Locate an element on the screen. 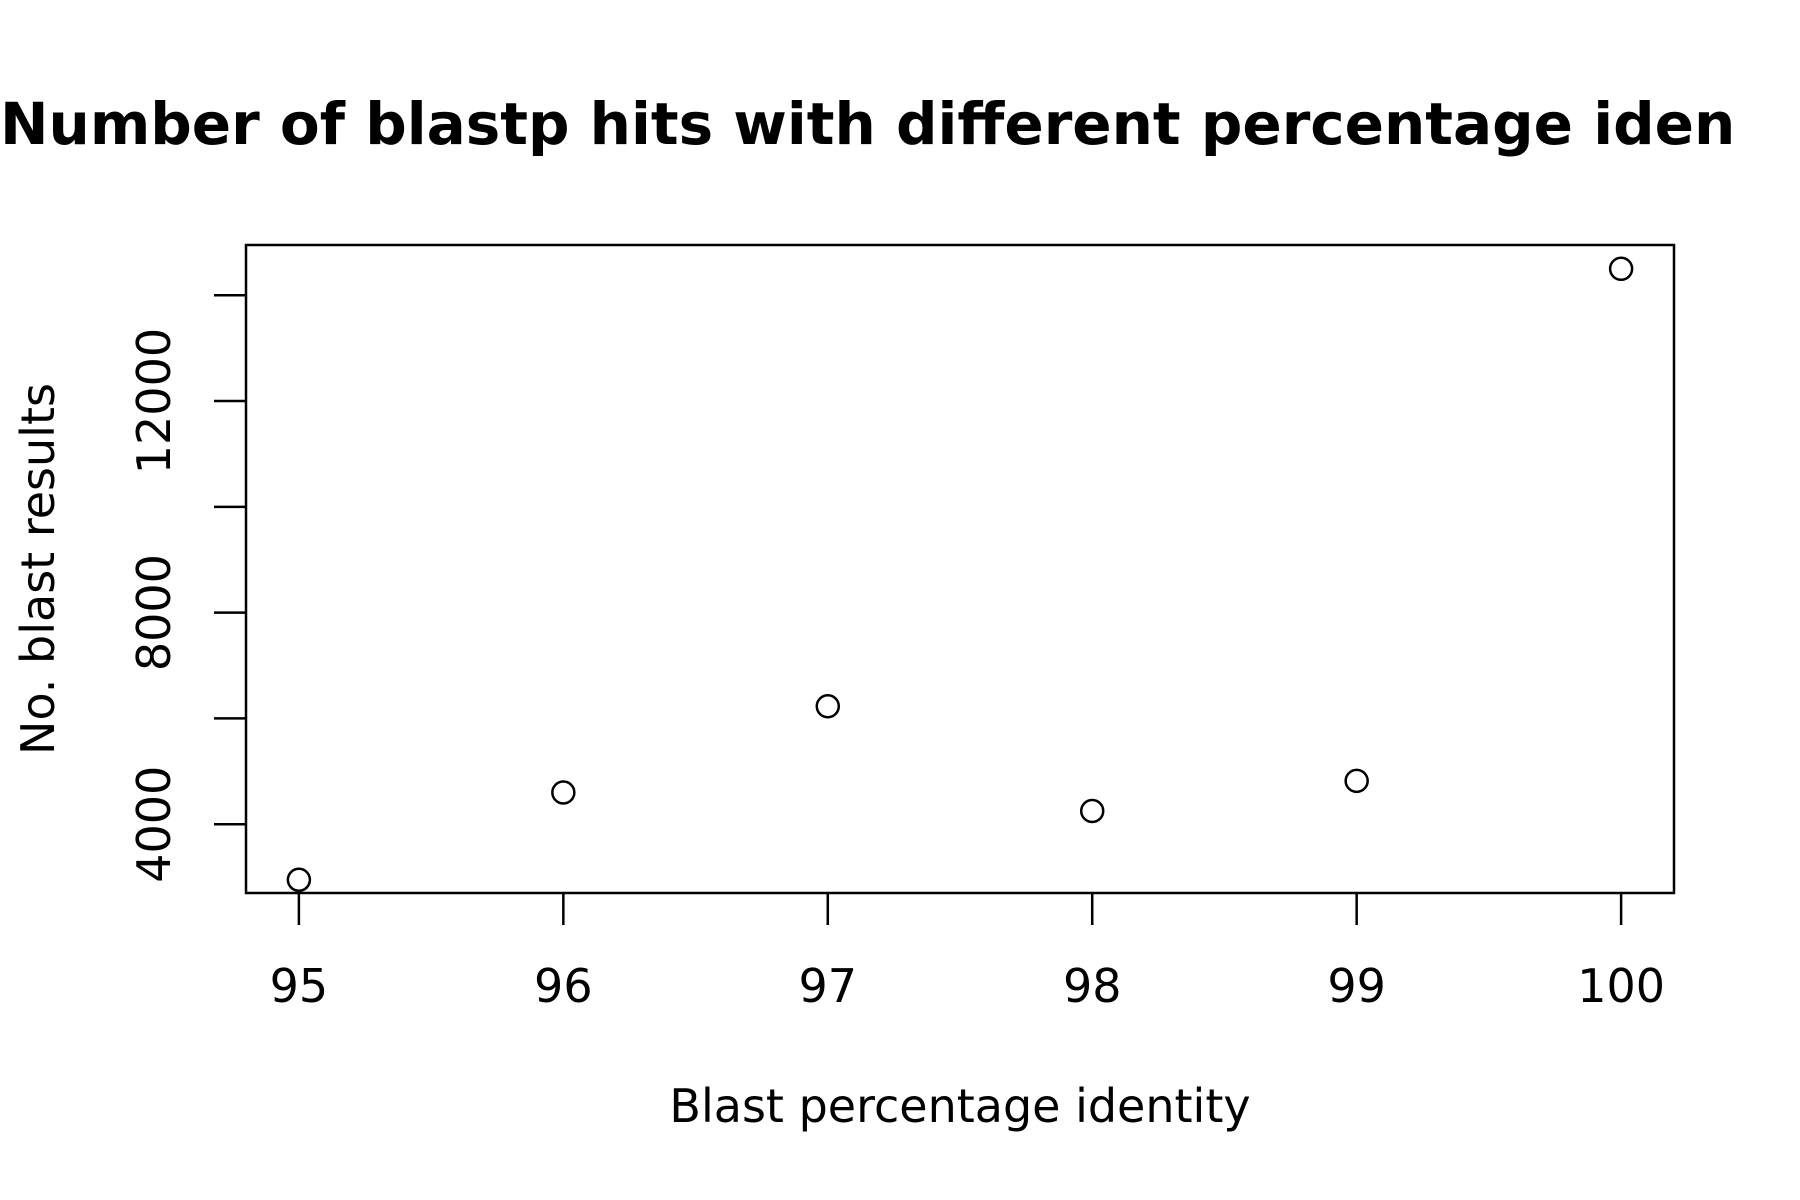 This screenshot has height=1200, width=1800. y-tick-label: 8000 is located at coordinates (154, 612).